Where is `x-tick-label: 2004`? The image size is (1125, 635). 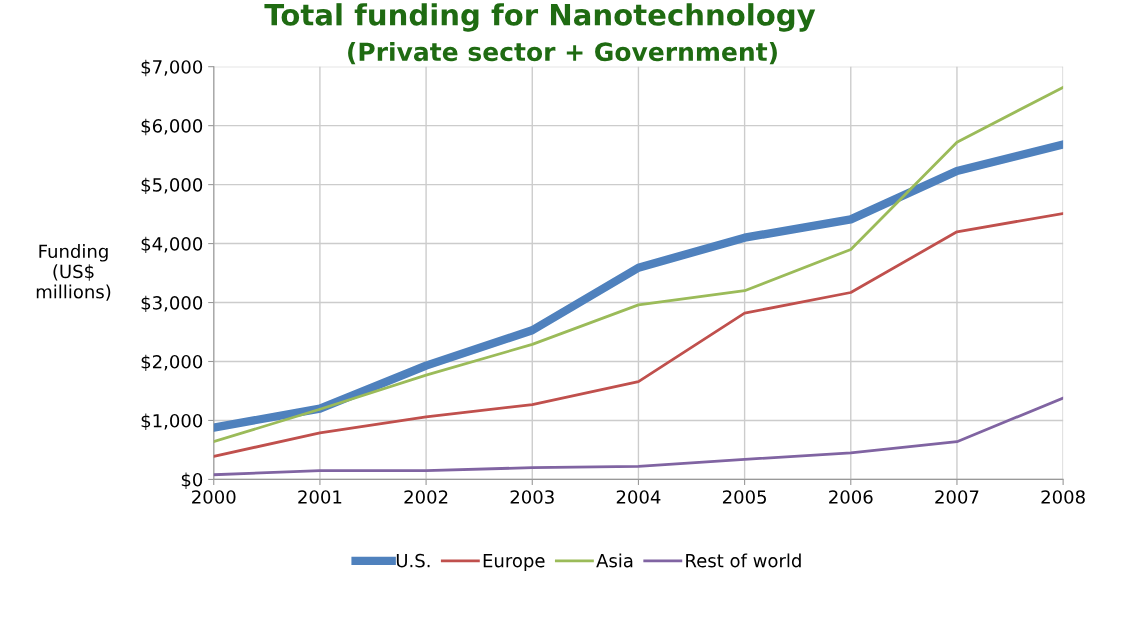 x-tick-label: 2004 is located at coordinates (638, 497).